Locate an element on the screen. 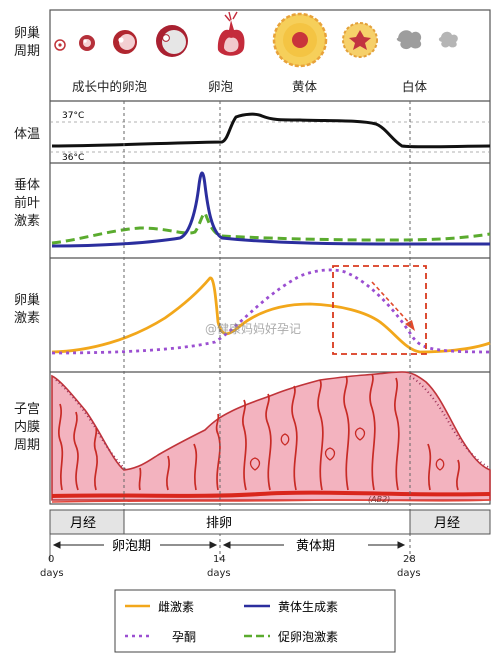 This screenshot has height=663, width=500. stage-label-corpus-albicans: 白体 is located at coordinates (415, 86).